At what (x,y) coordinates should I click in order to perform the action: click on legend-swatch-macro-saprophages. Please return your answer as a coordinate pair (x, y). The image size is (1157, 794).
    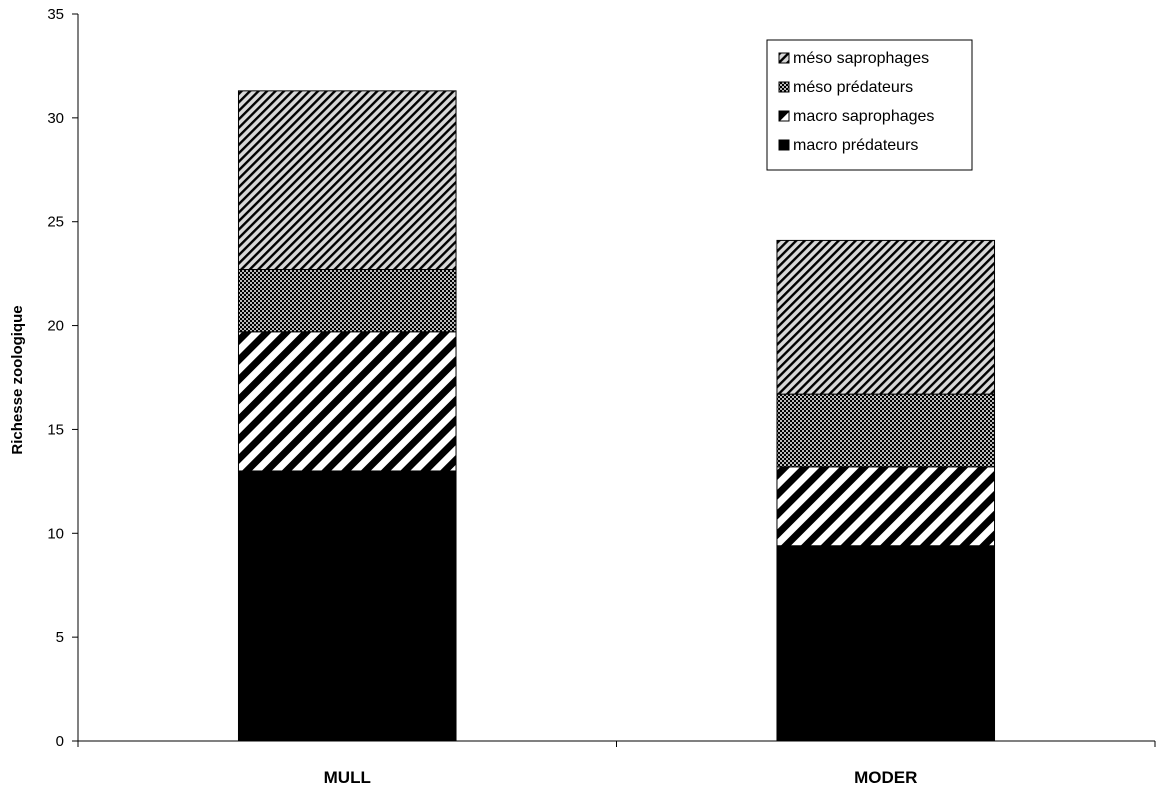
    Looking at the image, I should click on (784, 116).